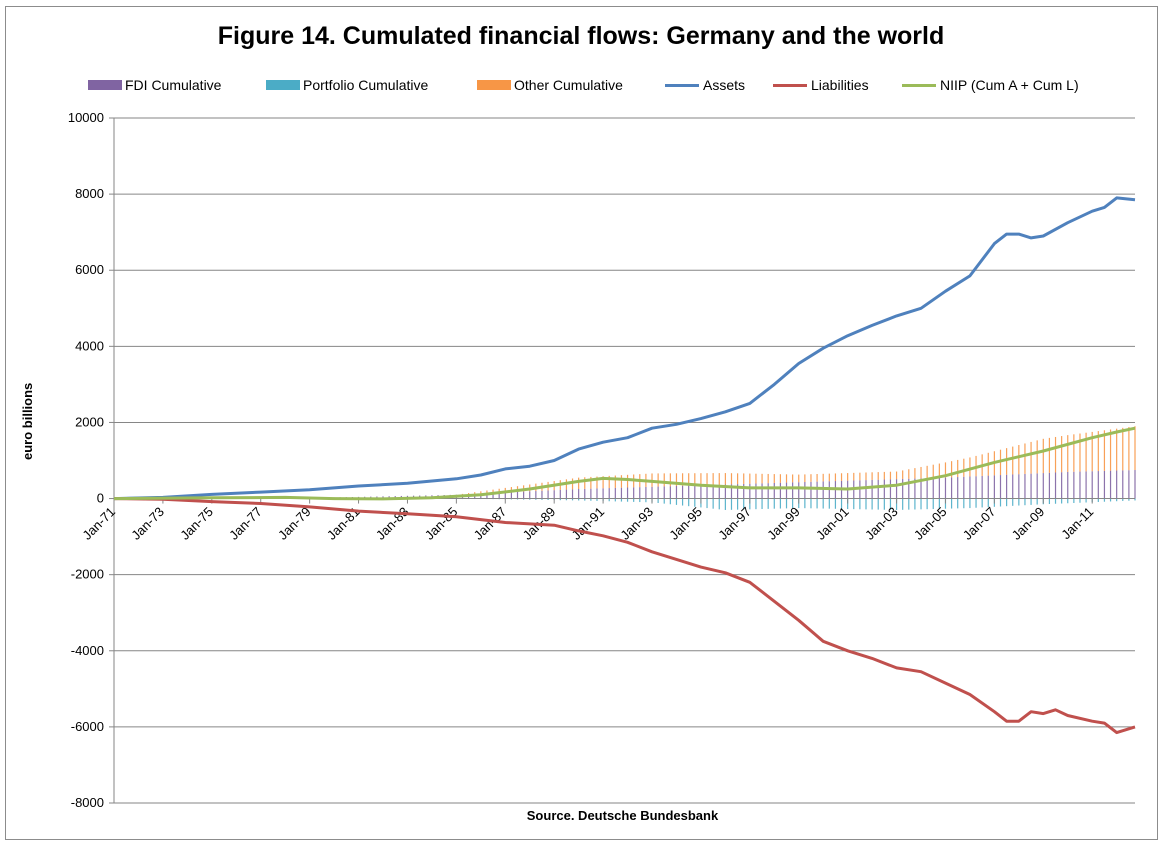  Describe the element at coordinates (87, 802) in the screenshot. I see `y-tick-label: -8000` at that location.